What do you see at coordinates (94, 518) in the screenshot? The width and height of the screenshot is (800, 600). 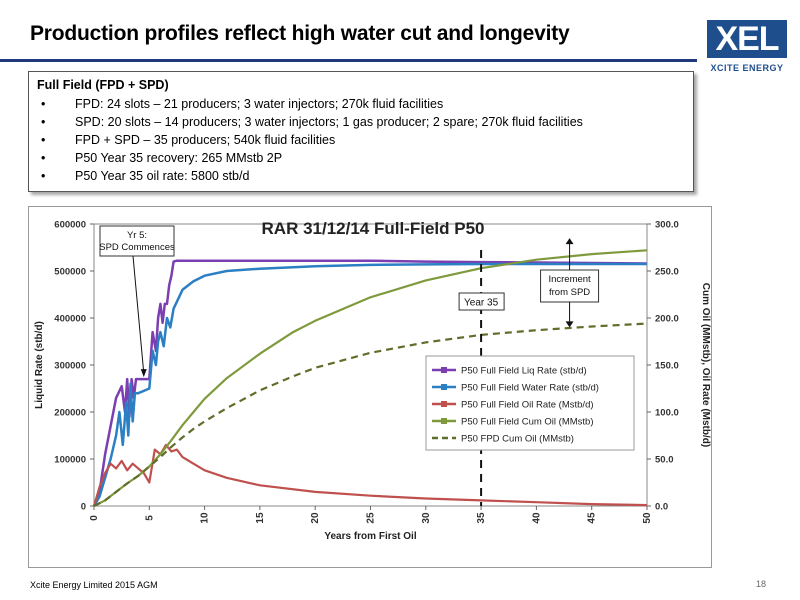 I see `x-tick-label: 0` at bounding box center [94, 518].